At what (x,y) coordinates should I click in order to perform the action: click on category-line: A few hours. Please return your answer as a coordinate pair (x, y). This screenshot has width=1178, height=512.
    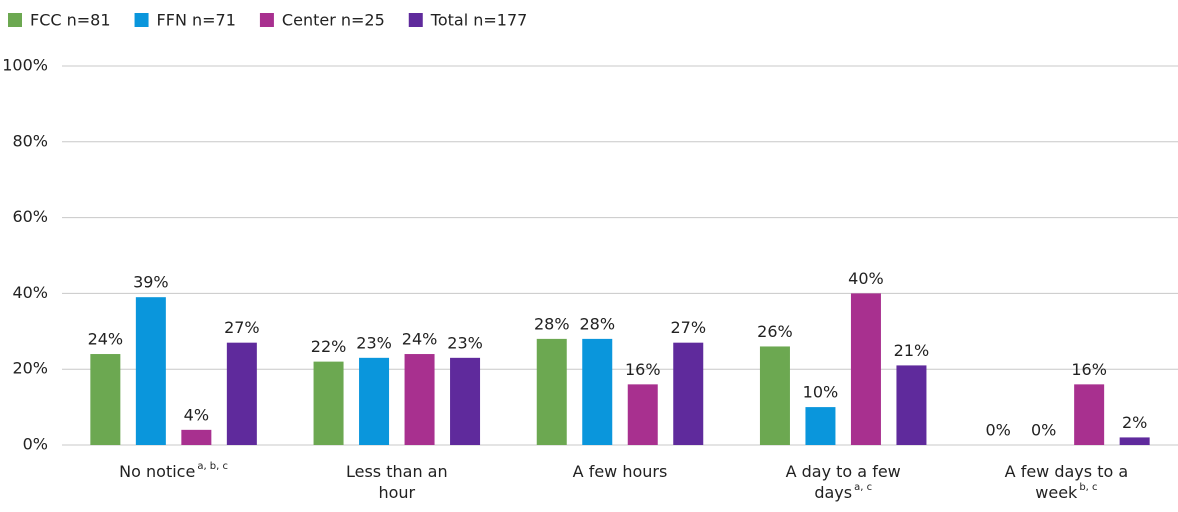
    Looking at the image, I should click on (620, 471).